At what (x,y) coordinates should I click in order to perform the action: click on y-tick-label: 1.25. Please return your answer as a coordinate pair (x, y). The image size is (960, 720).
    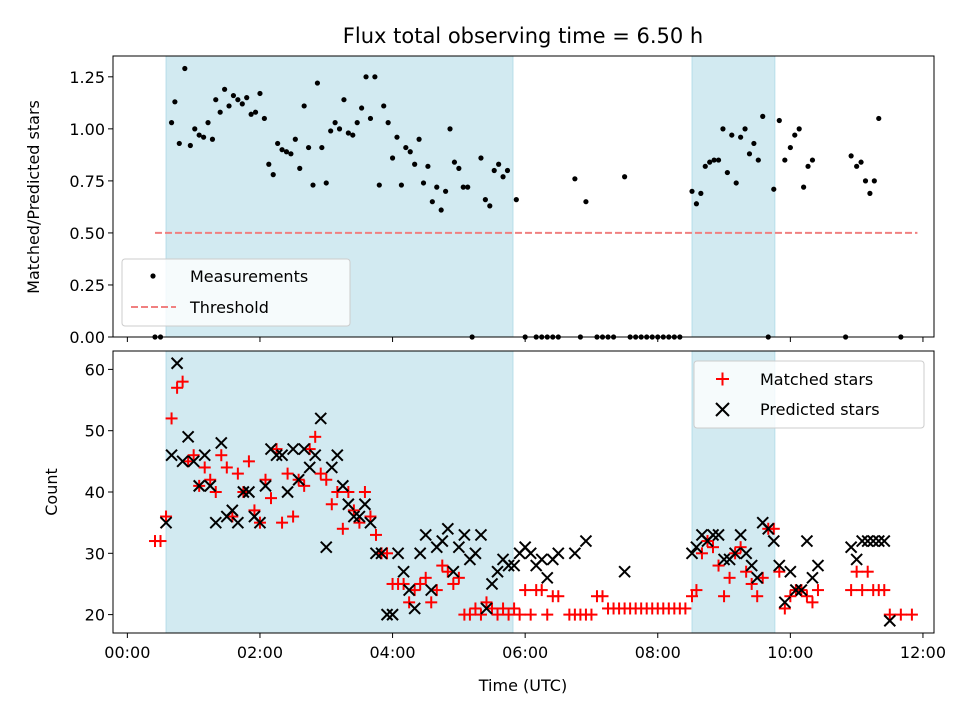
    Looking at the image, I should click on (87, 77).